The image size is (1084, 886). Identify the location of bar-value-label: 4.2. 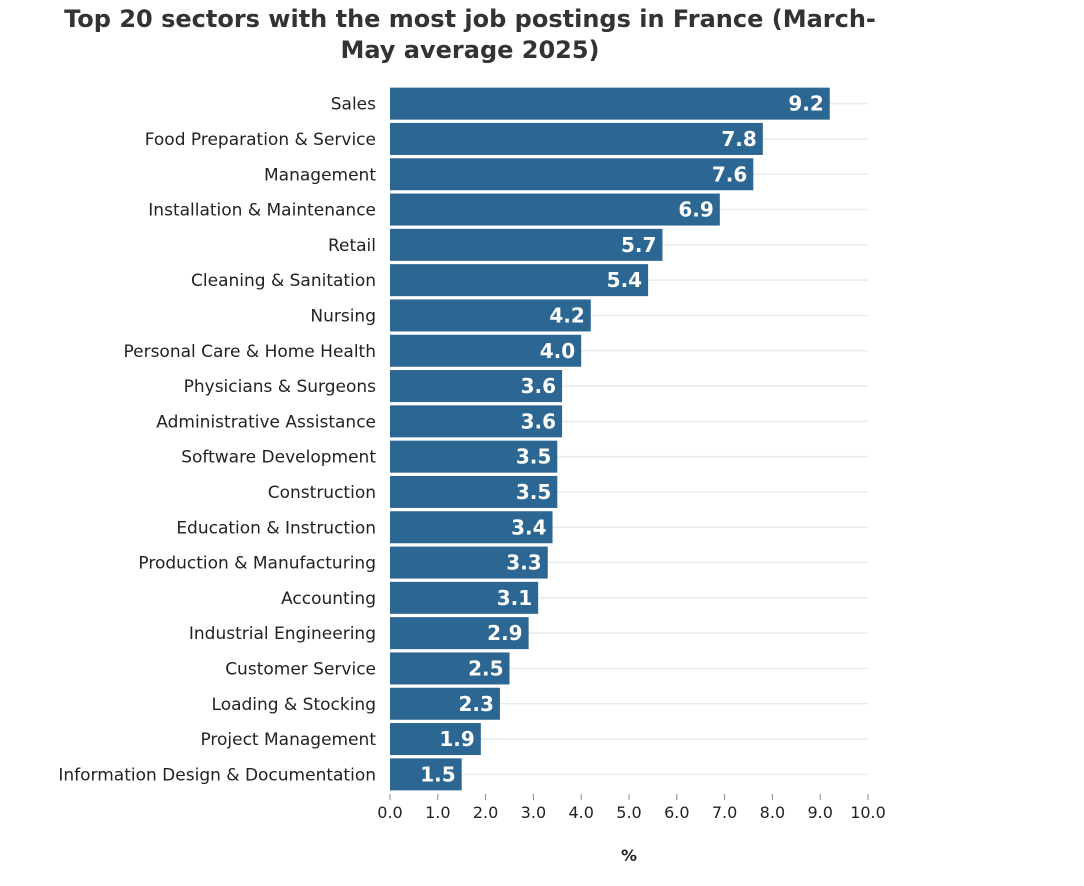
(566, 315).